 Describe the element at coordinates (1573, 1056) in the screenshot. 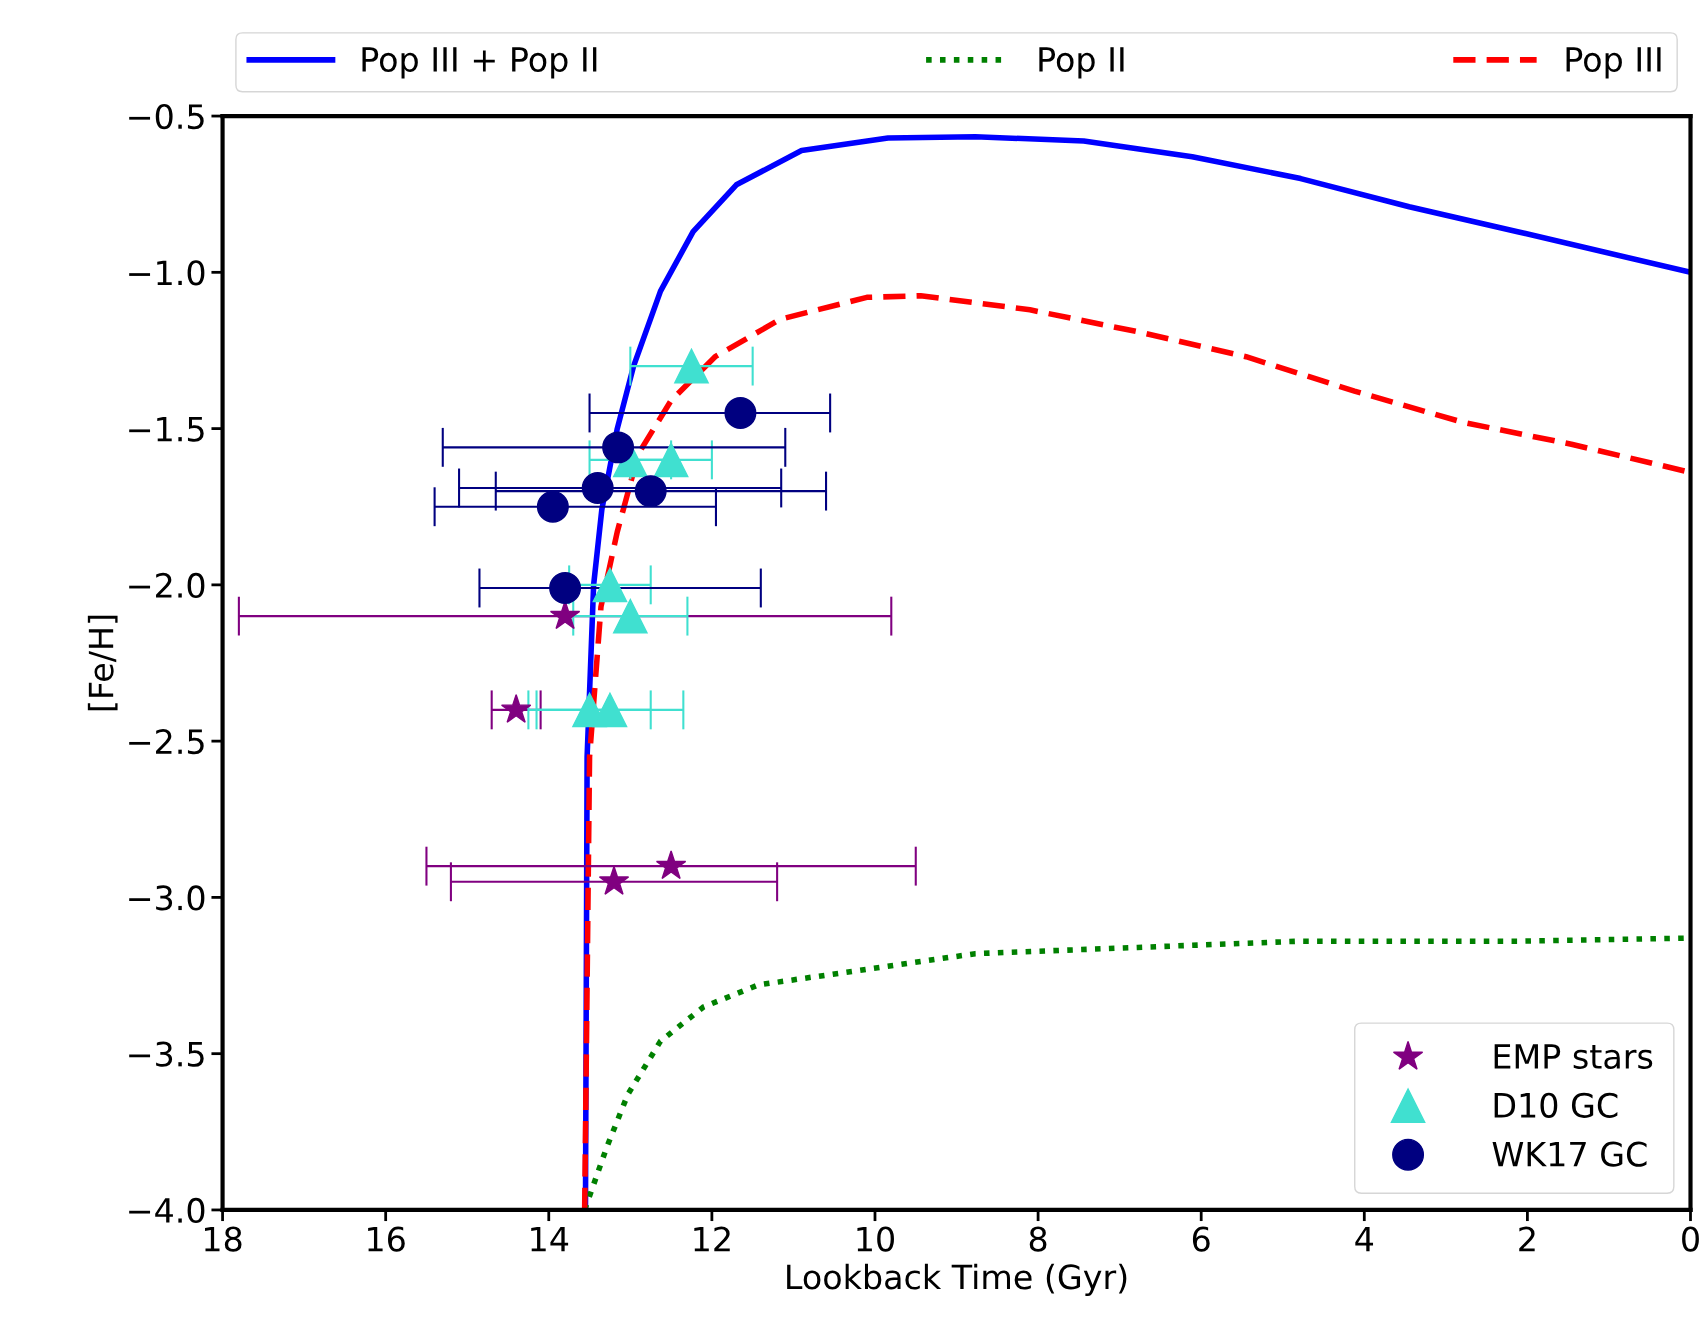

I see `legend-label: EMP stars` at that location.